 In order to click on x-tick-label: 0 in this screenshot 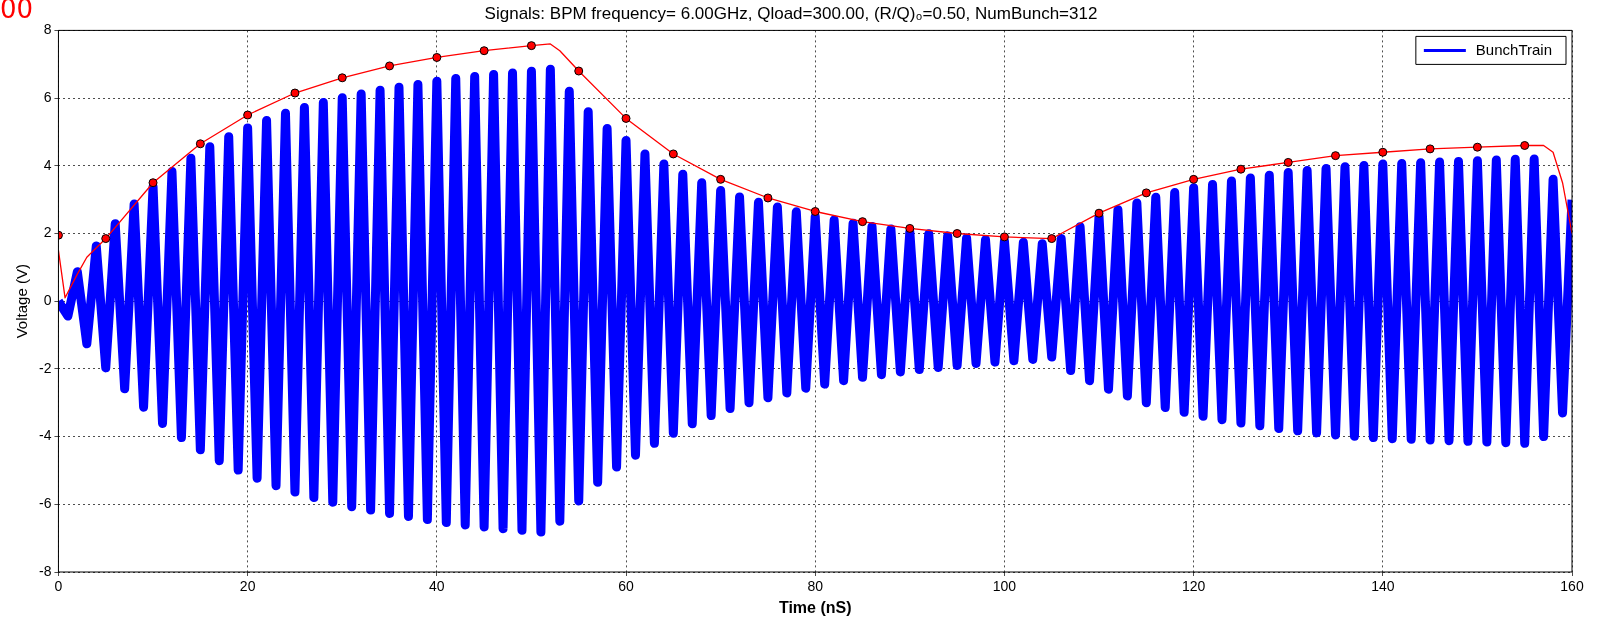, I will do `click(58, 586)`.